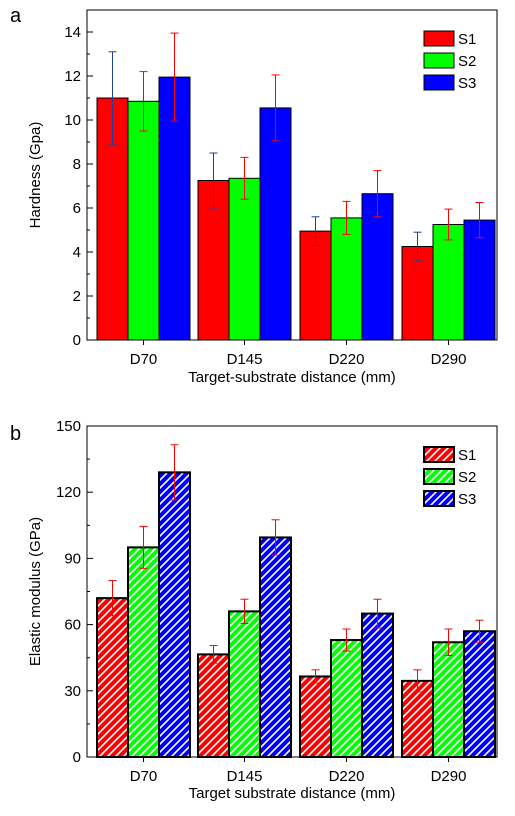 Image resolution: width=515 pixels, height=816 pixels. What do you see at coordinates (72, 120) in the screenshot?
I see `y-tick-label: 10` at bounding box center [72, 120].